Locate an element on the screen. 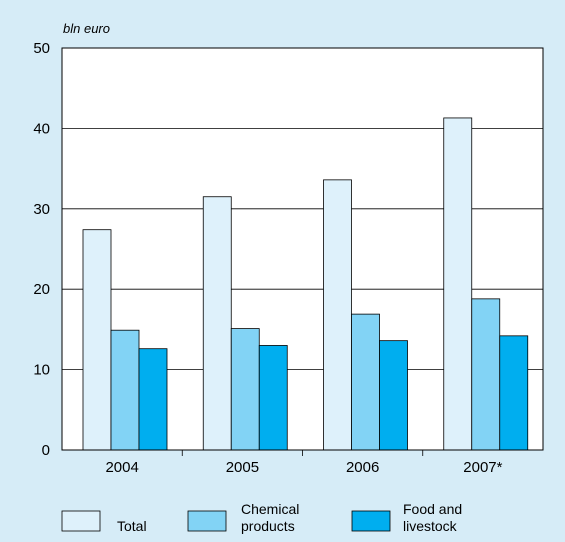  y-unit-label: bln euro is located at coordinates (86, 28).